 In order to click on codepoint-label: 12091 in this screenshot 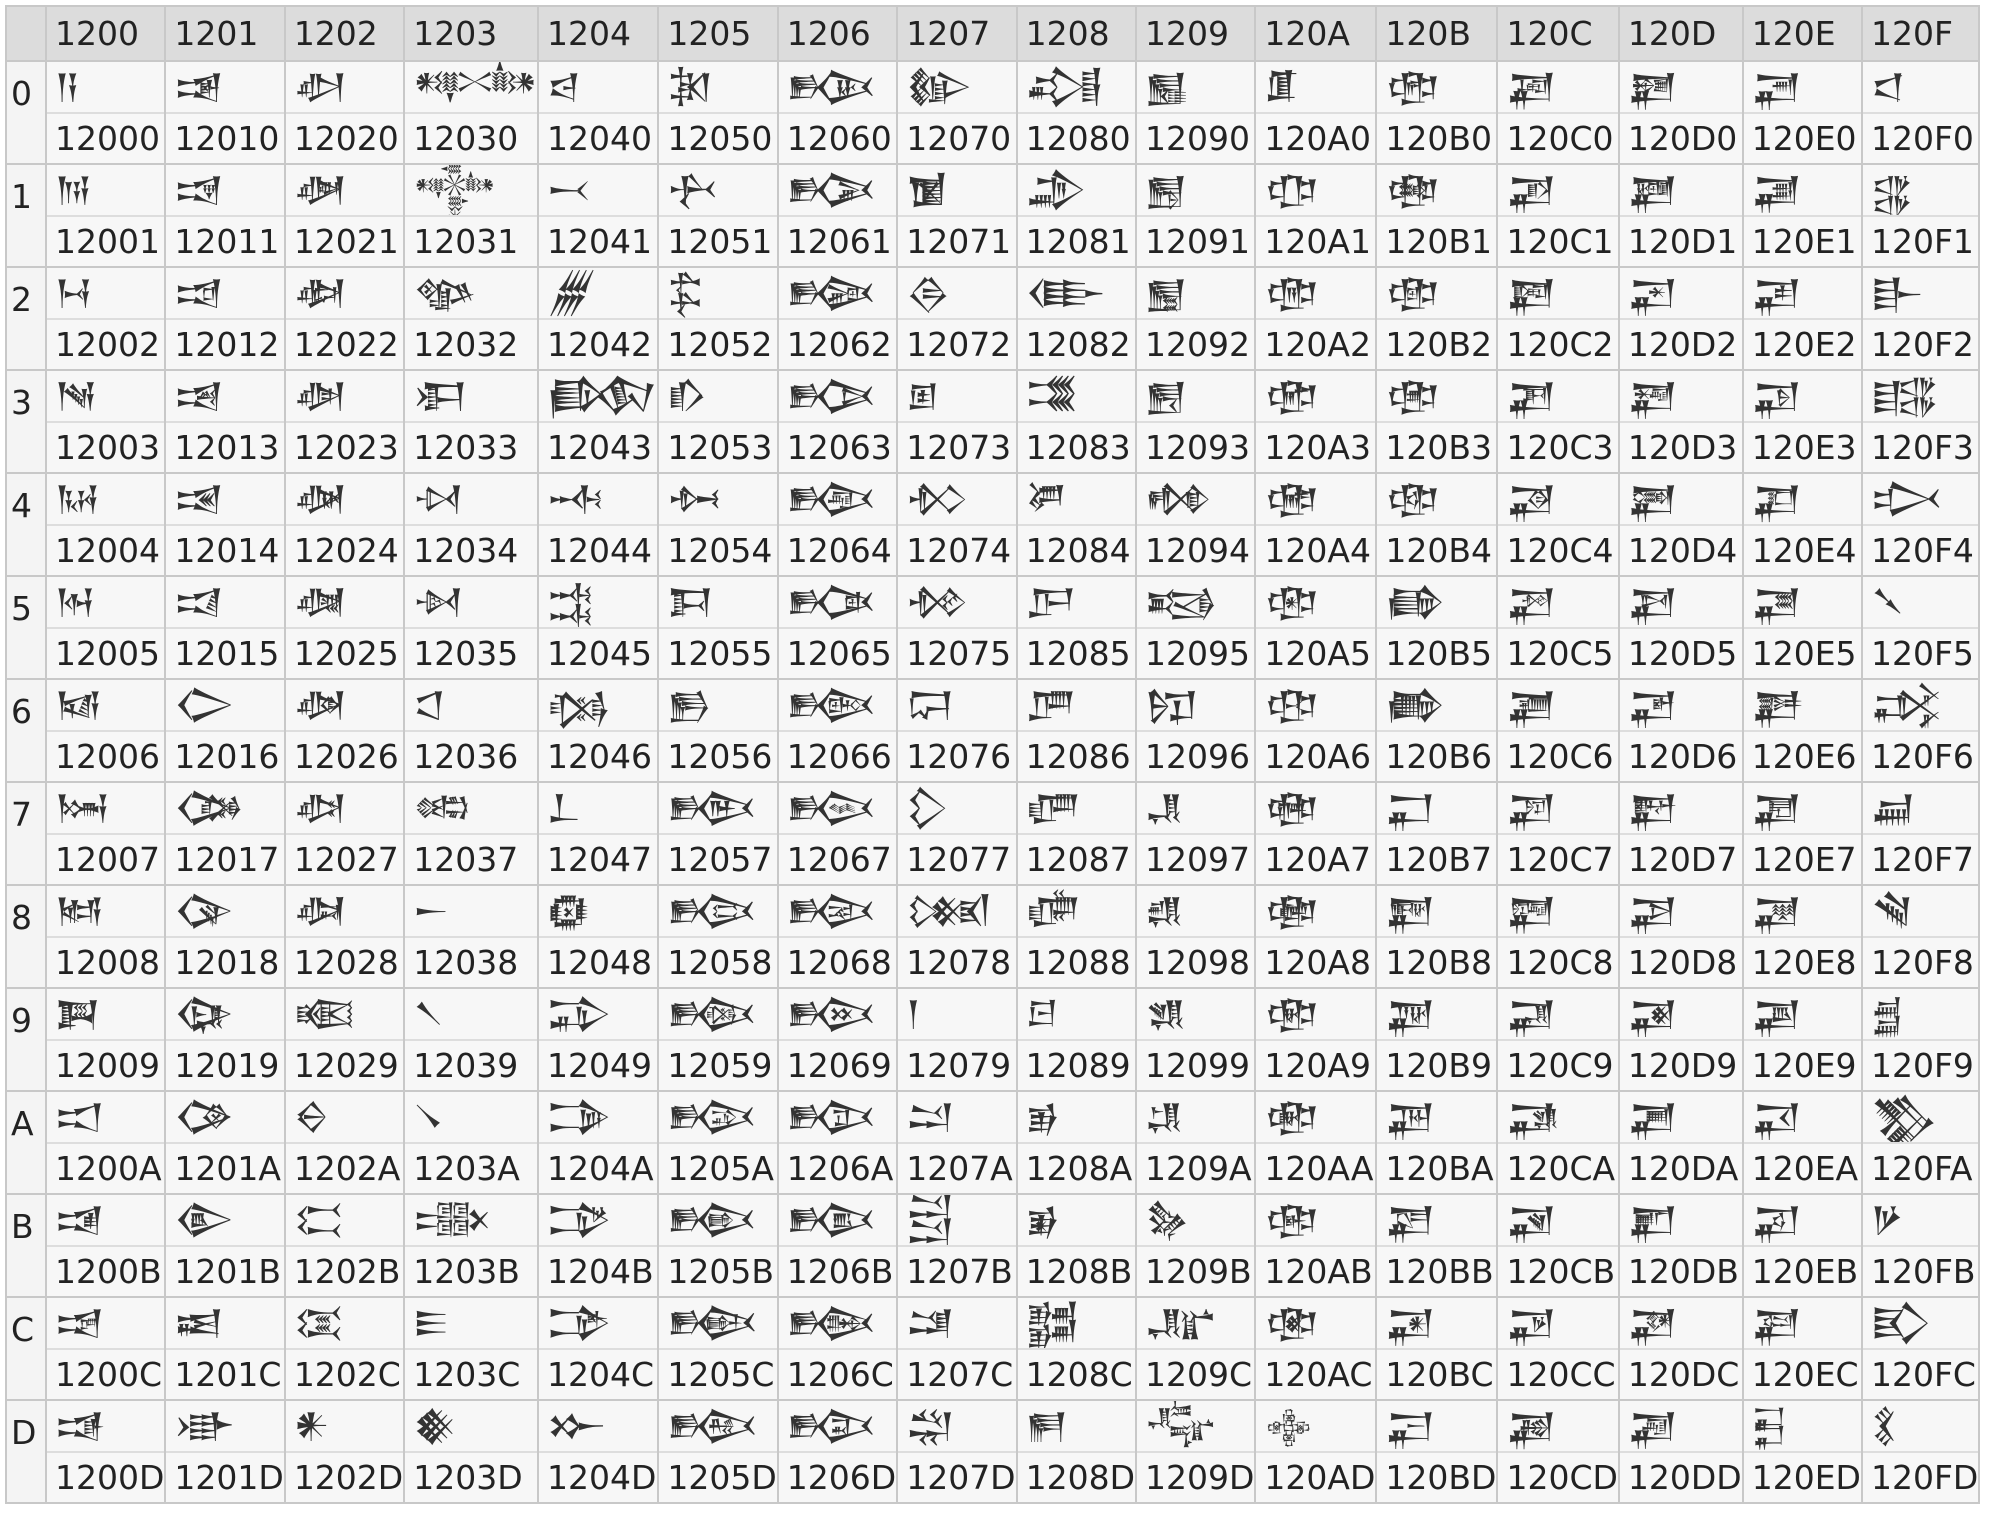, I will do `click(1197, 241)`.